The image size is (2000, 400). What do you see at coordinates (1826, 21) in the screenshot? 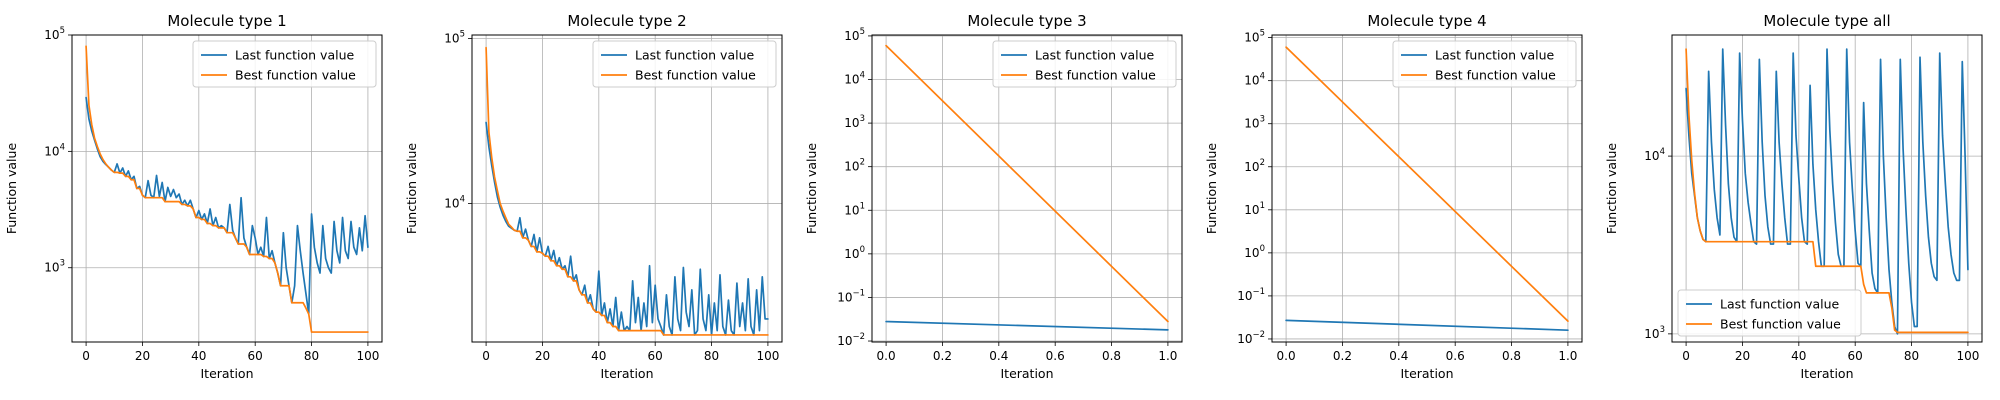
I see `panel-title: Molecule type all` at bounding box center [1826, 21].